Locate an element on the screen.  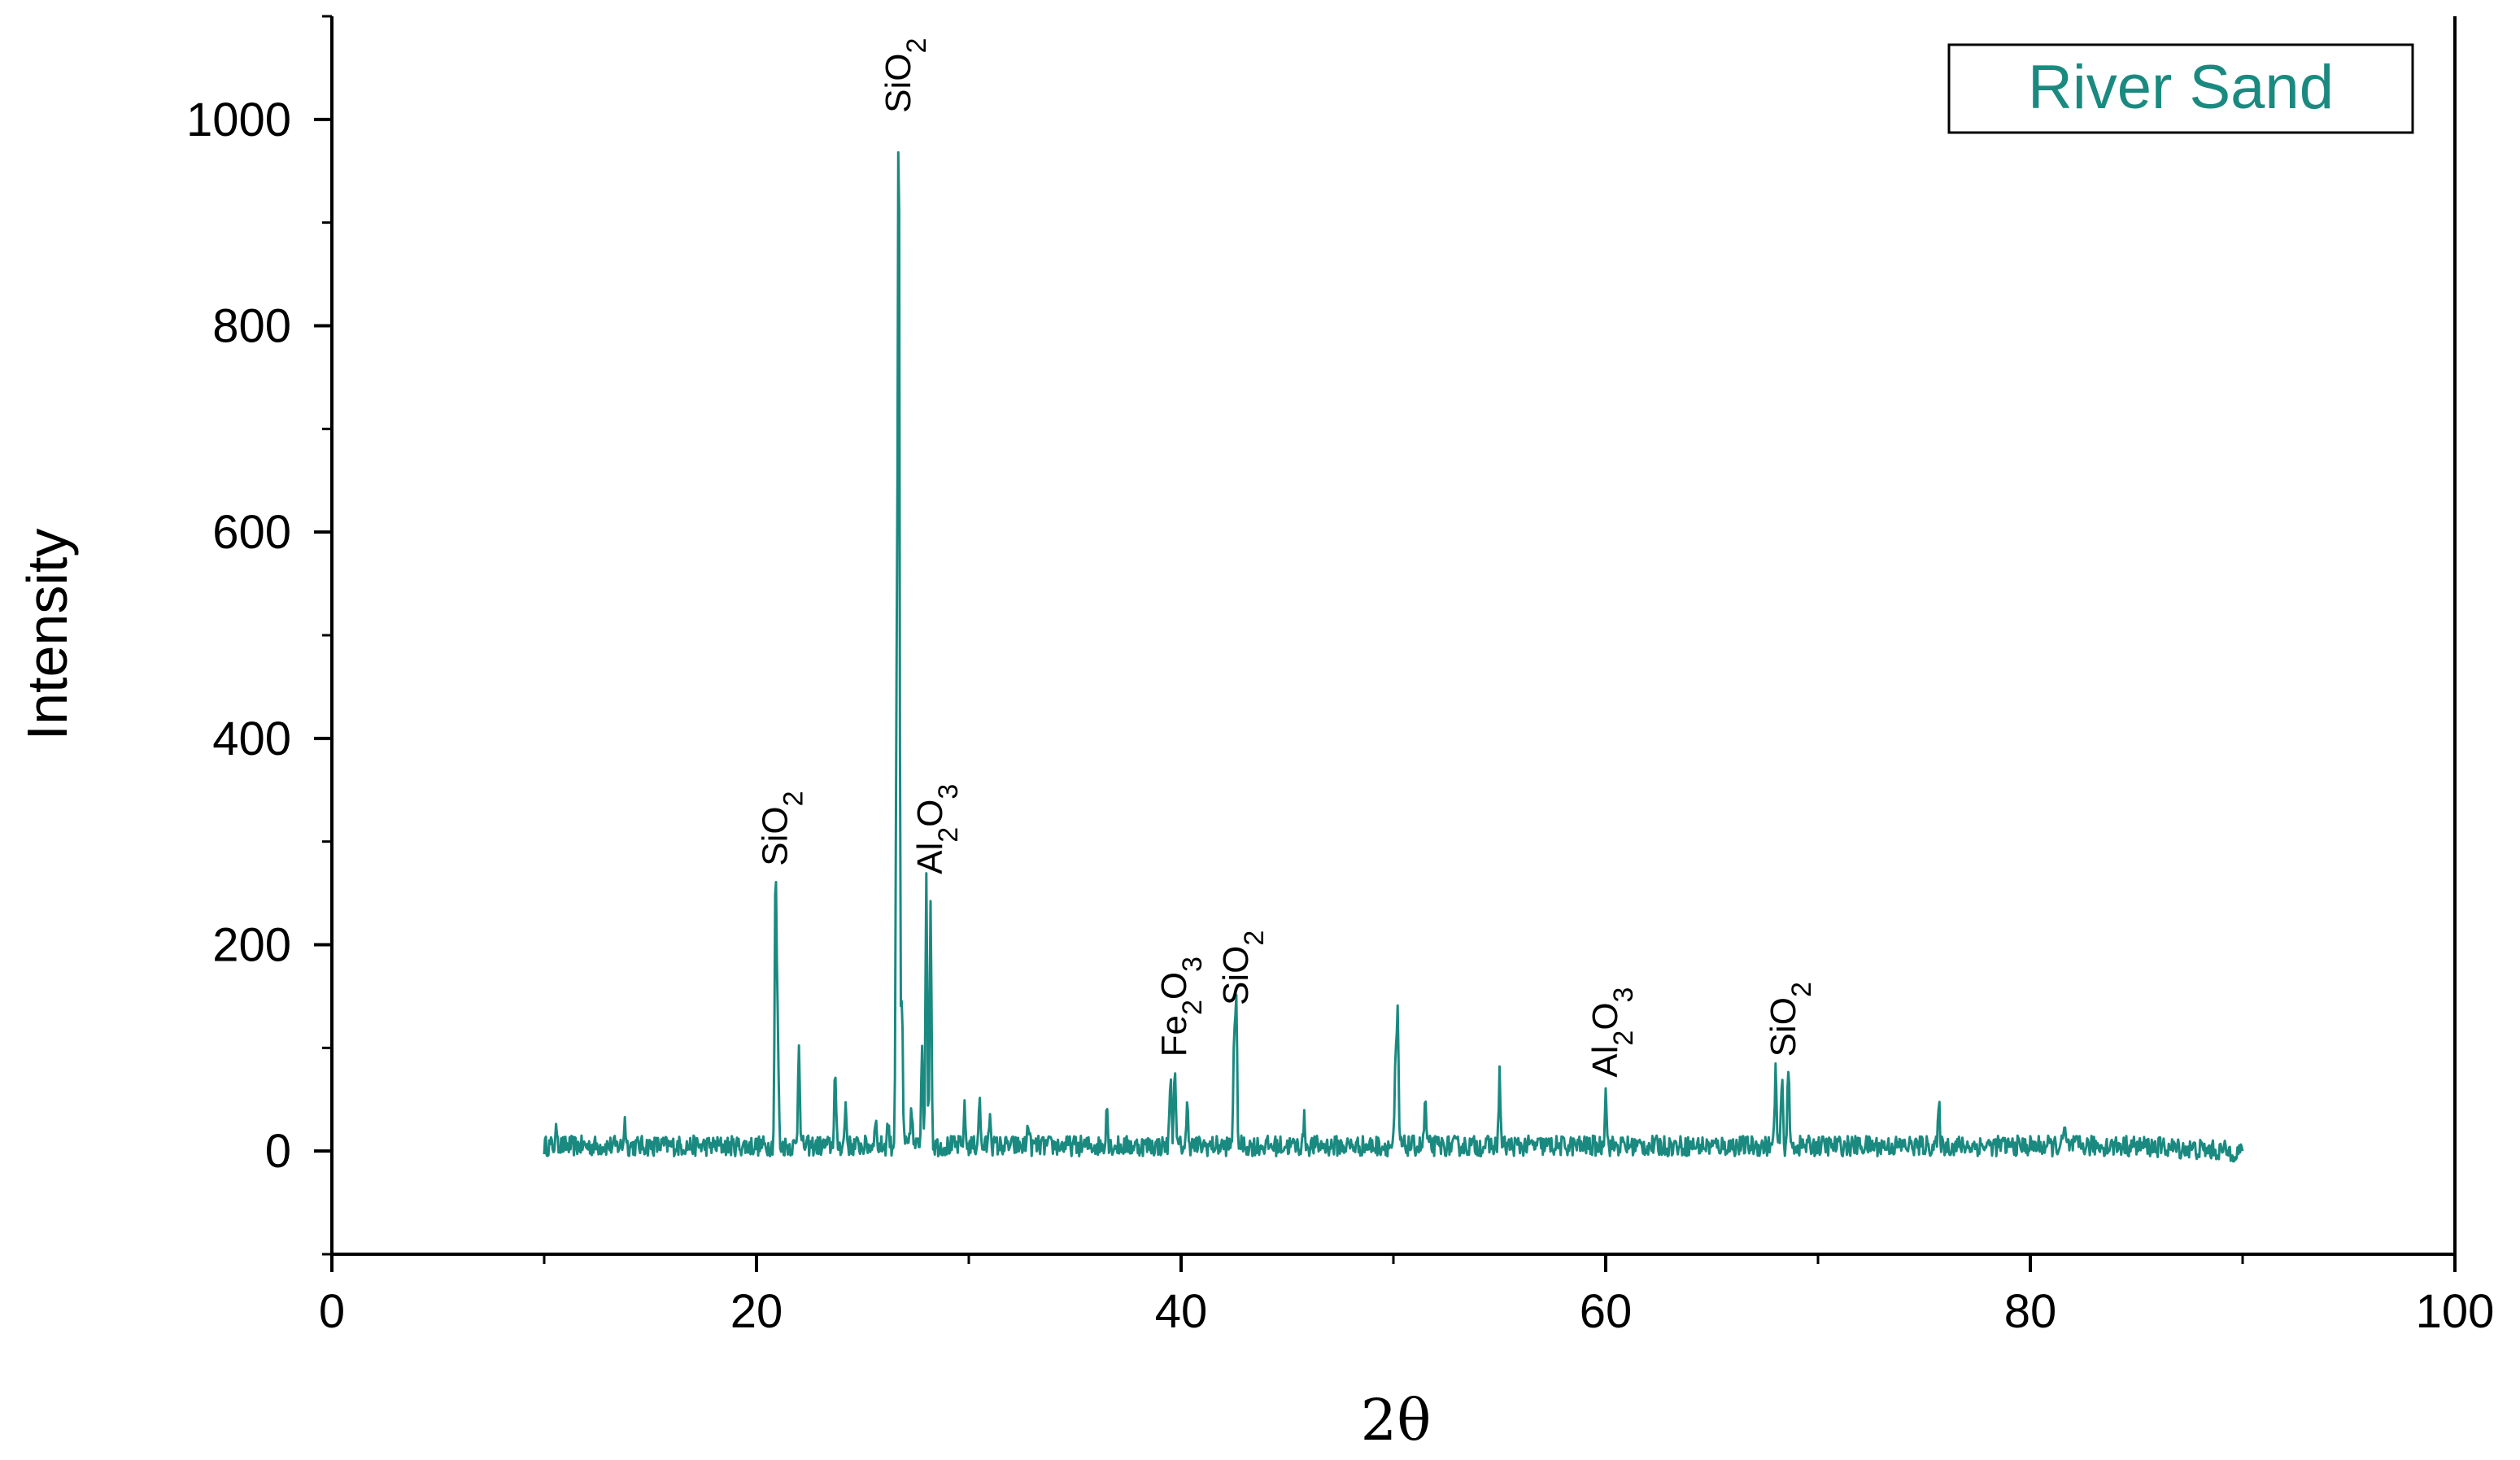
legend: River Sand is located at coordinates (2180, 88).